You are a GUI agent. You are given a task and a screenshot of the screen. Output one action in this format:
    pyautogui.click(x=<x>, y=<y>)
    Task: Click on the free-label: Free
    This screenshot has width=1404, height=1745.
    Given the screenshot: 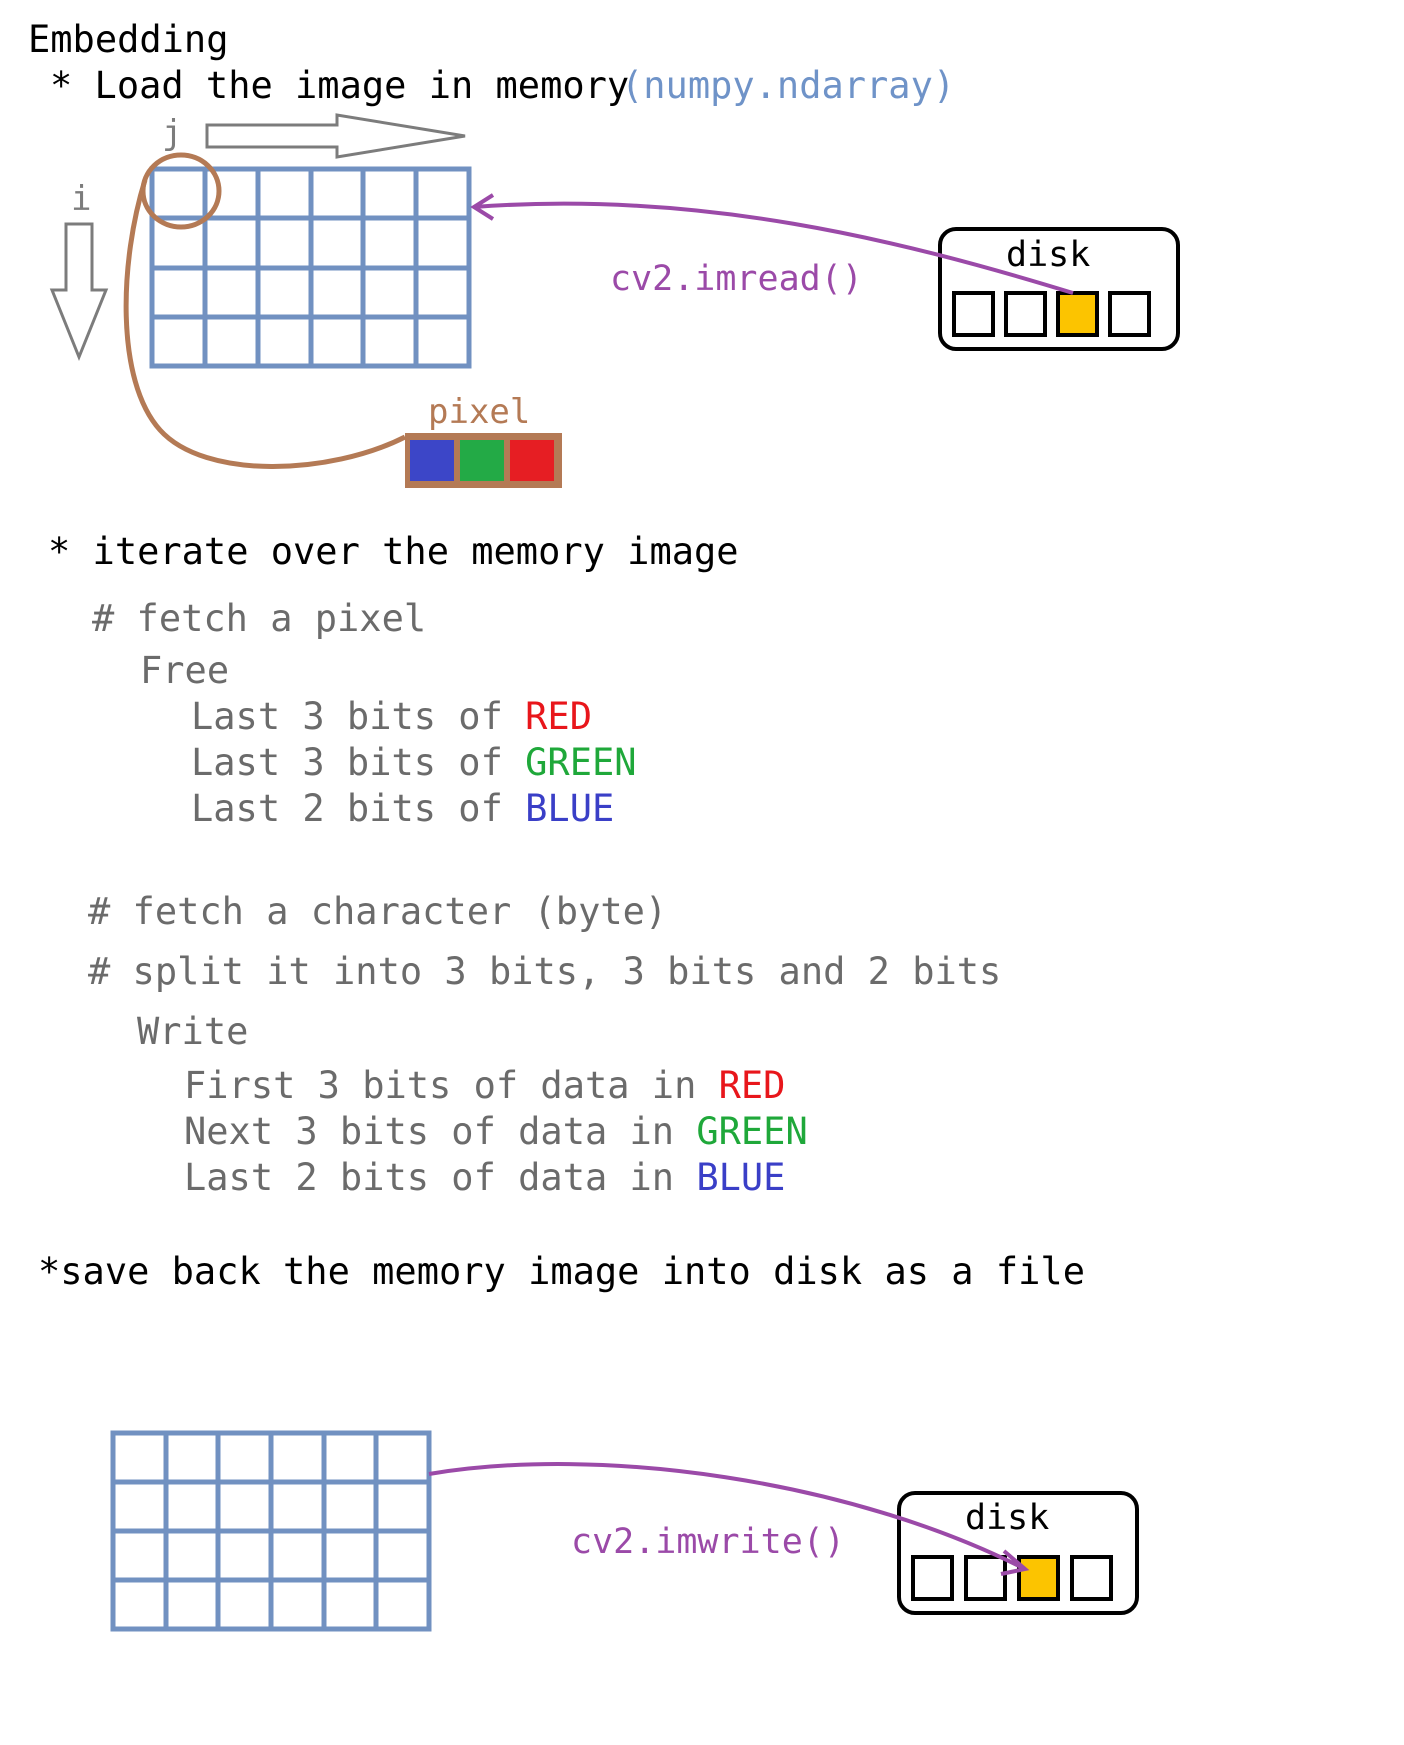 What is the action you would take?
    pyautogui.click(x=185, y=670)
    